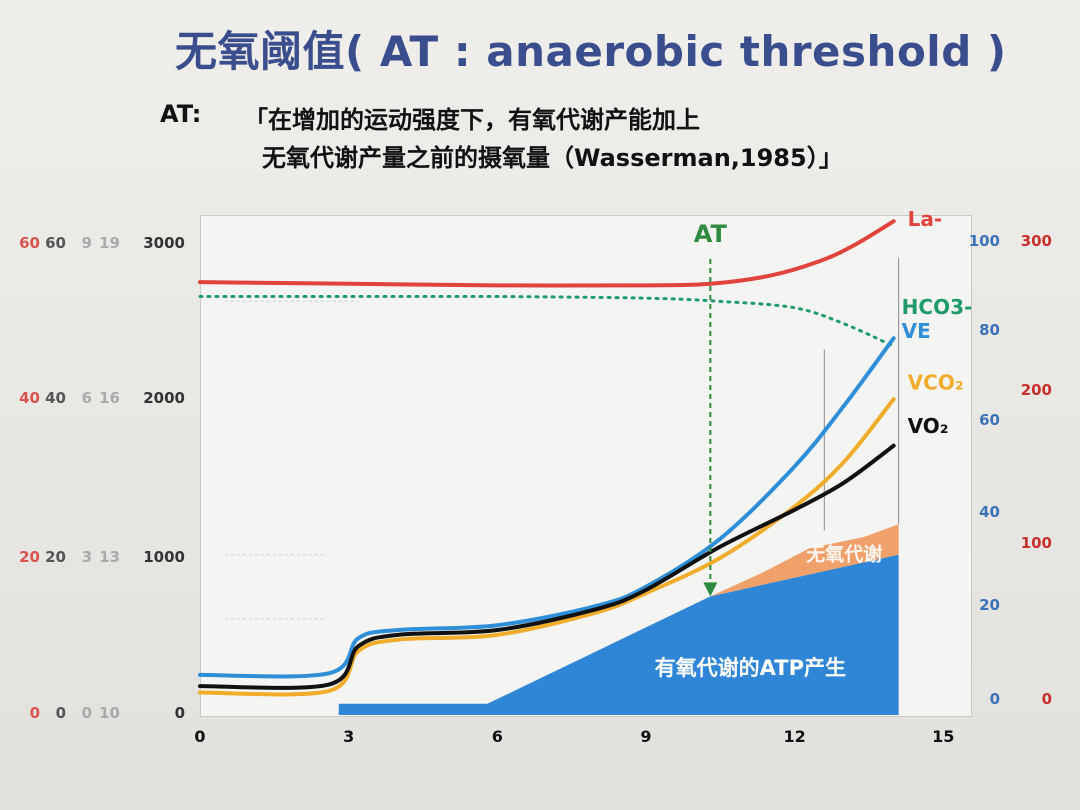 Image resolution: width=1080 pixels, height=810 pixels. What do you see at coordinates (497, 736) in the screenshot?
I see `x-tick-label: 6` at bounding box center [497, 736].